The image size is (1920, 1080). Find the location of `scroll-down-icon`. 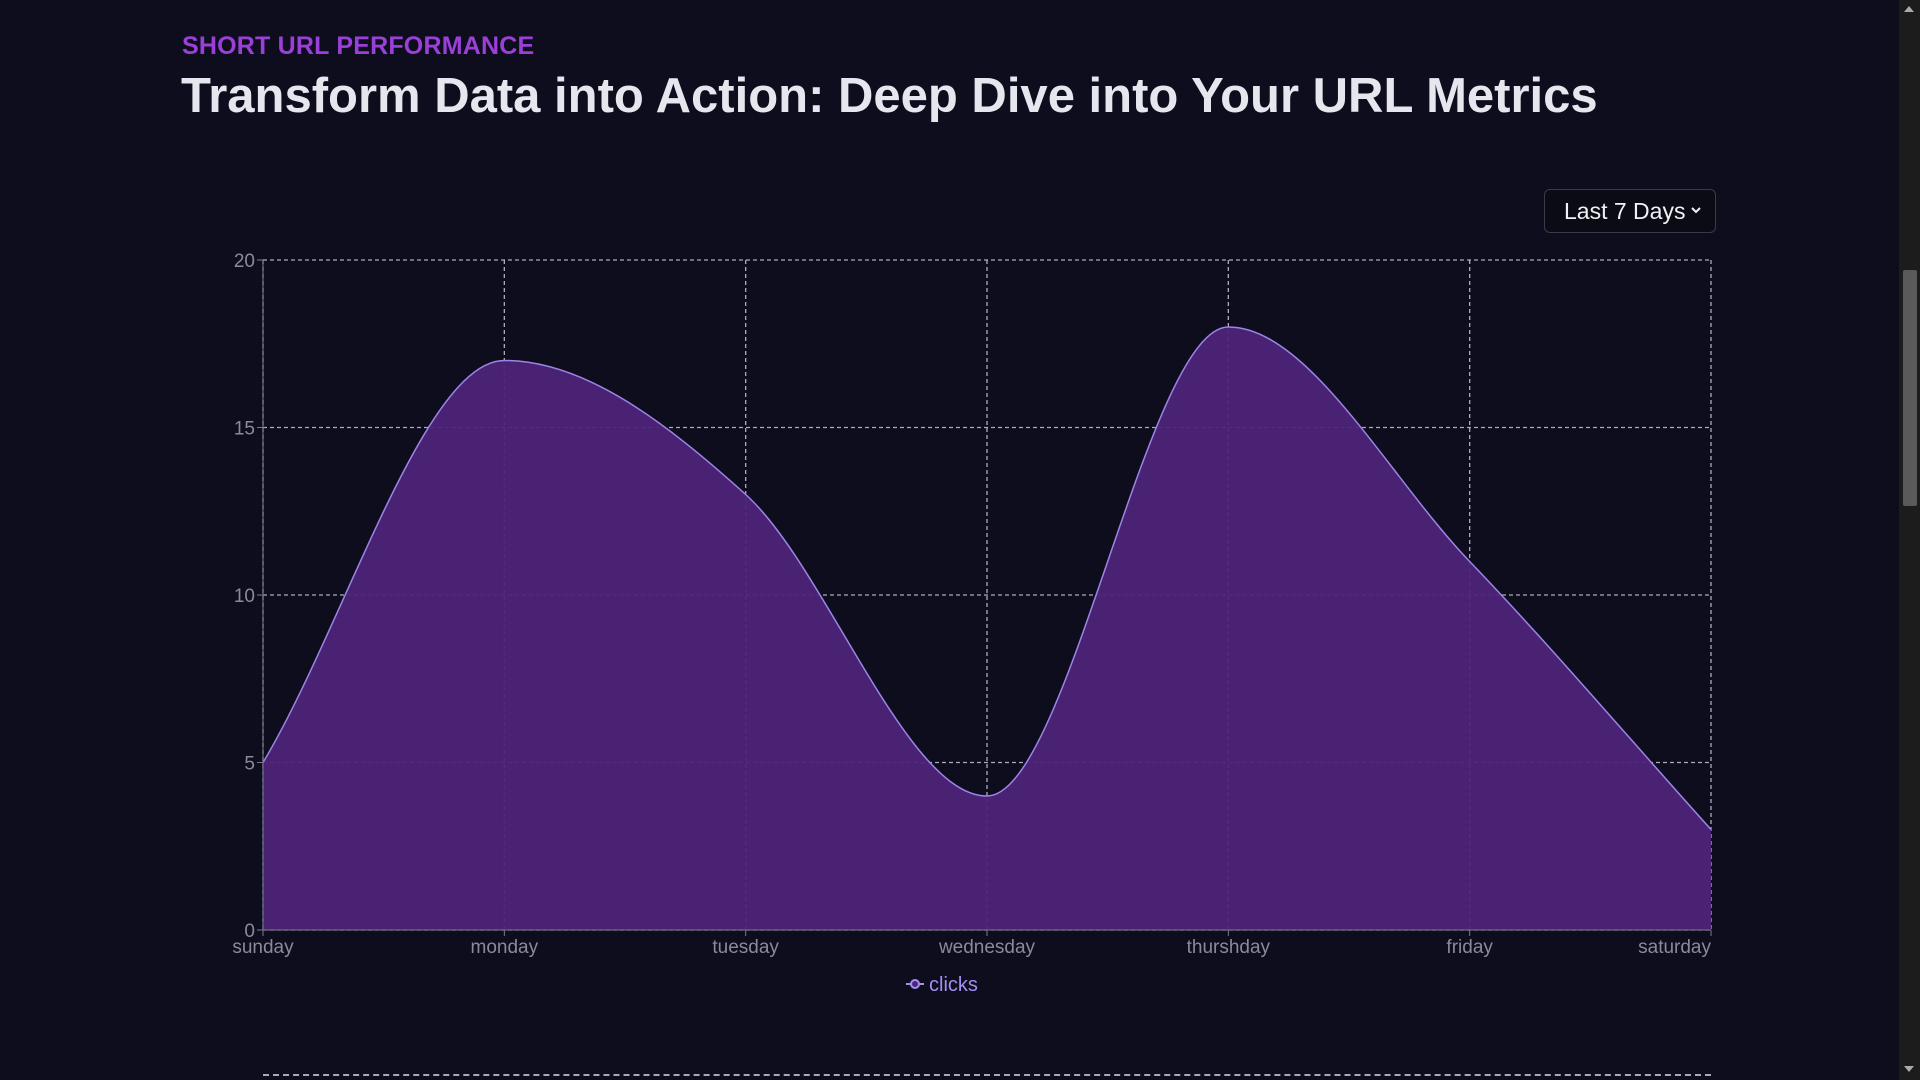

scroll-down-icon is located at coordinates (1909, 1069).